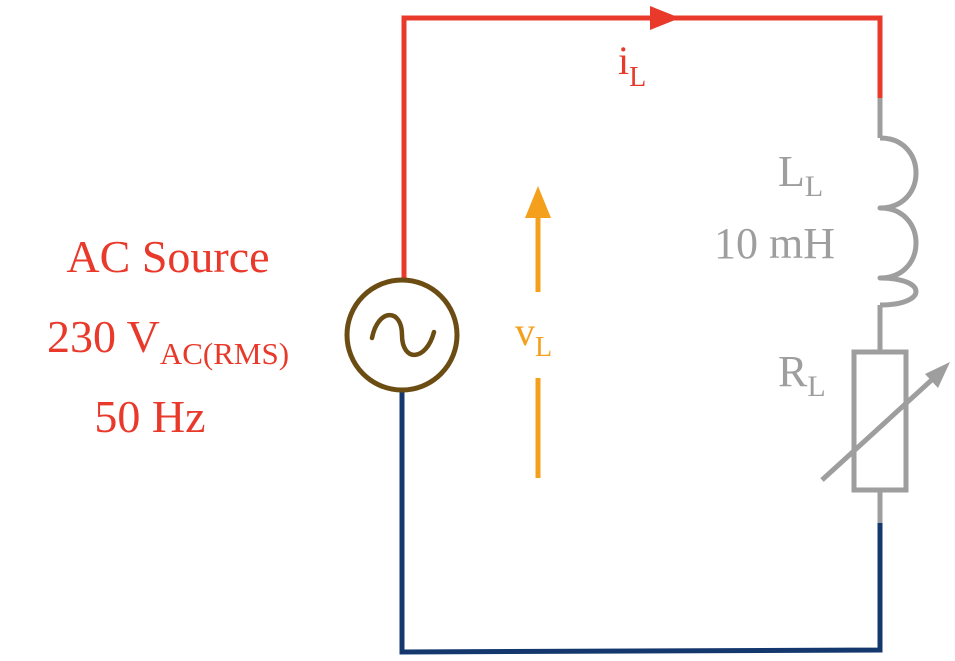 This screenshot has height=661, width=955. I want to click on resistor-symbol-label: RL, so click(802, 375).